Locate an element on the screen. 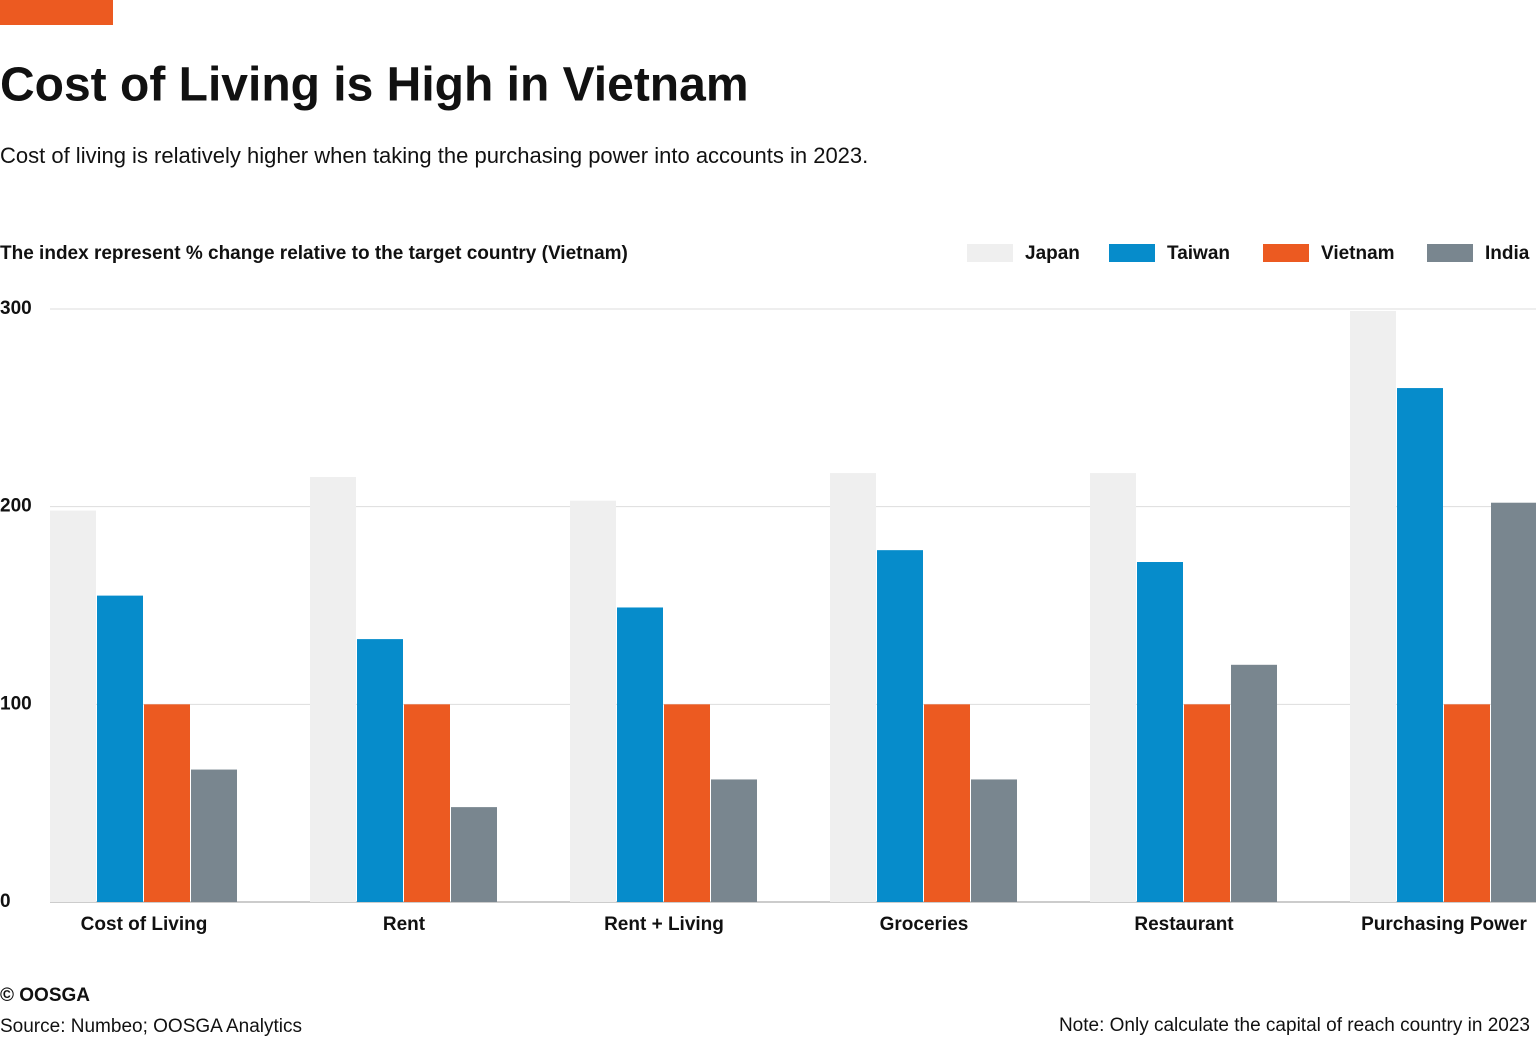 Image resolution: width=1536 pixels, height=1037 pixels. y-tick-label: 100 is located at coordinates (16, 703).